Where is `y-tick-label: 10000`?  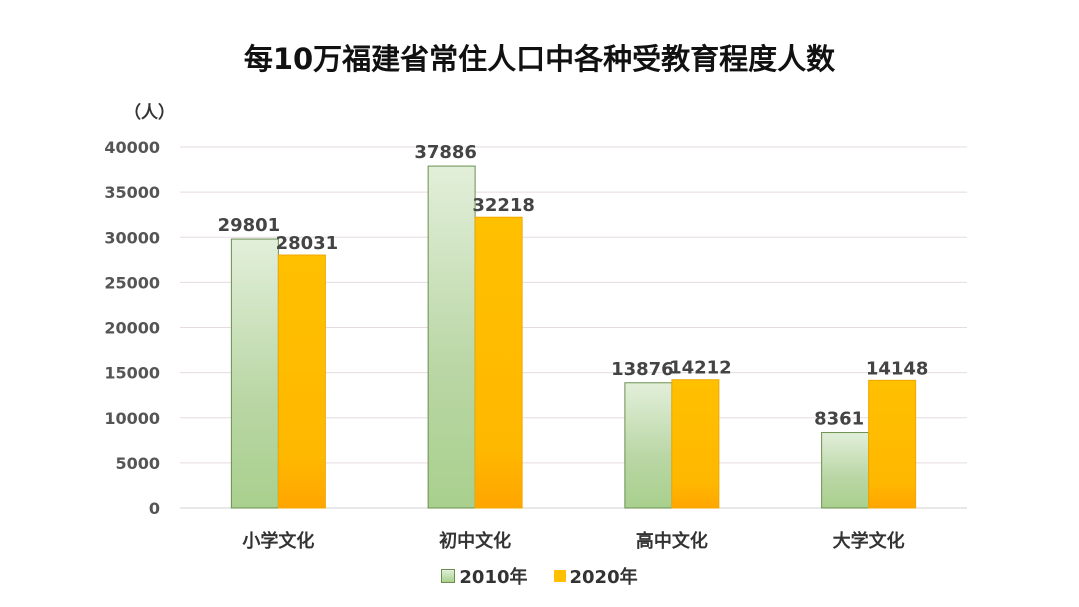
y-tick-label: 10000 is located at coordinates (132, 418).